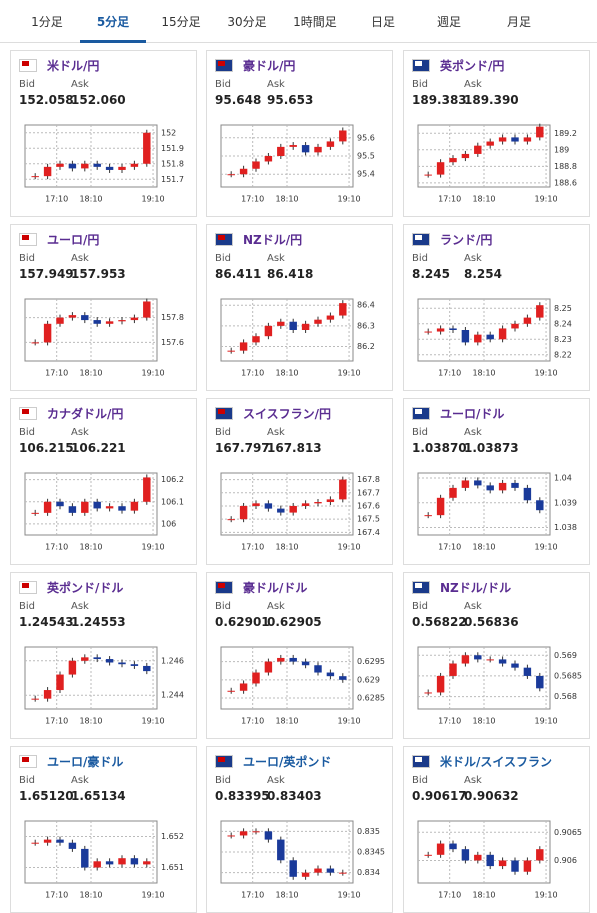 The width and height of the screenshot is (597, 913). Describe the element at coordinates (290, 100) in the screenshot. I see `ask-value: 95.653` at that location.